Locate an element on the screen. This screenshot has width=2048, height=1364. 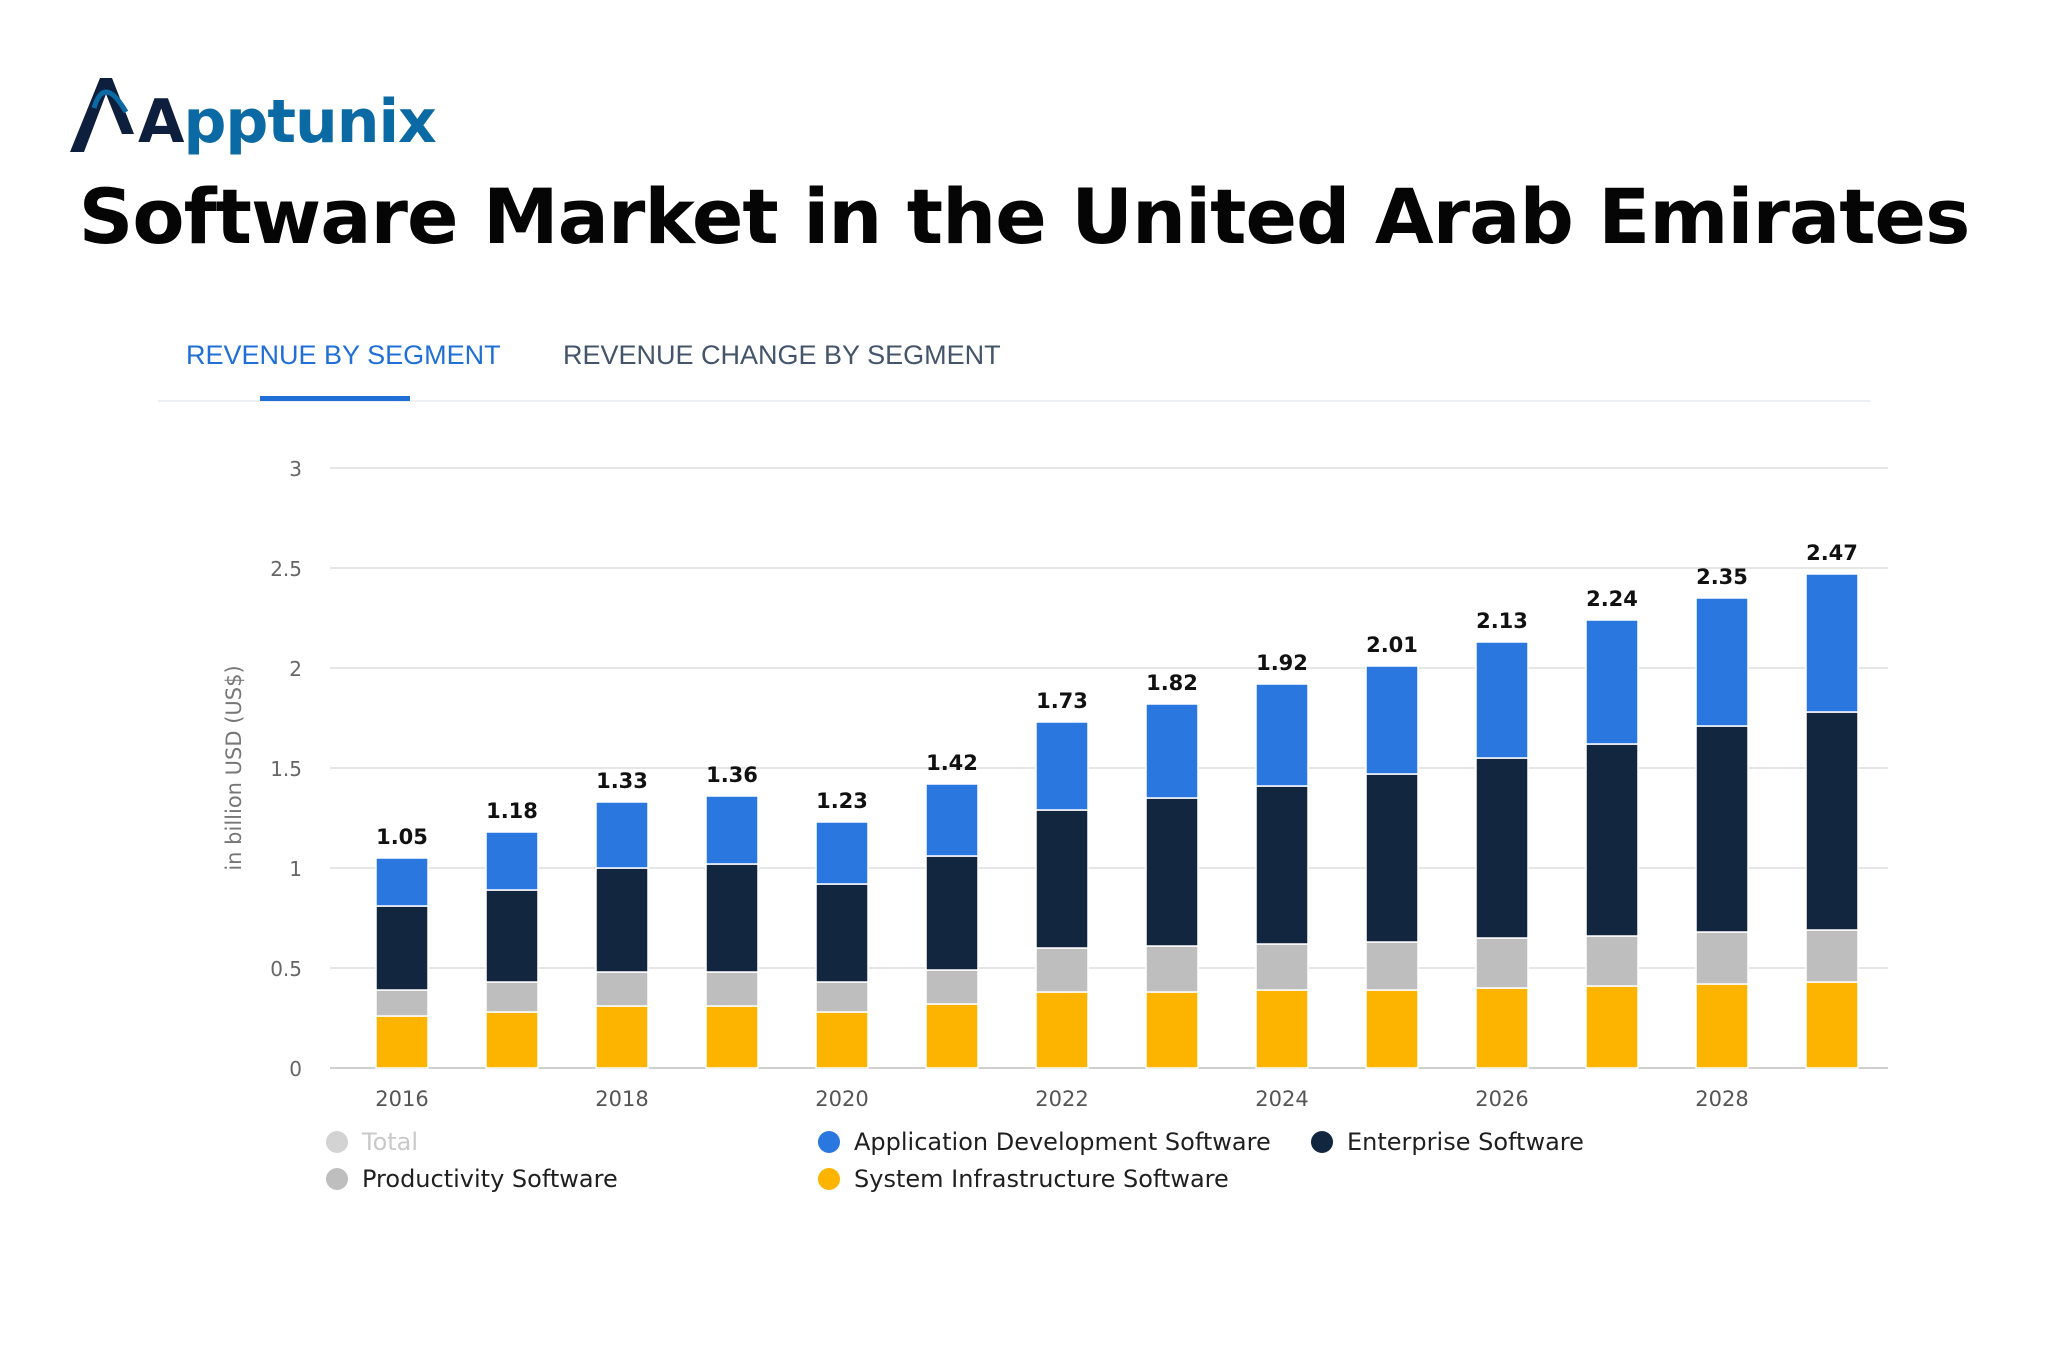
total-data-label: 2.47 is located at coordinates (1832, 553).